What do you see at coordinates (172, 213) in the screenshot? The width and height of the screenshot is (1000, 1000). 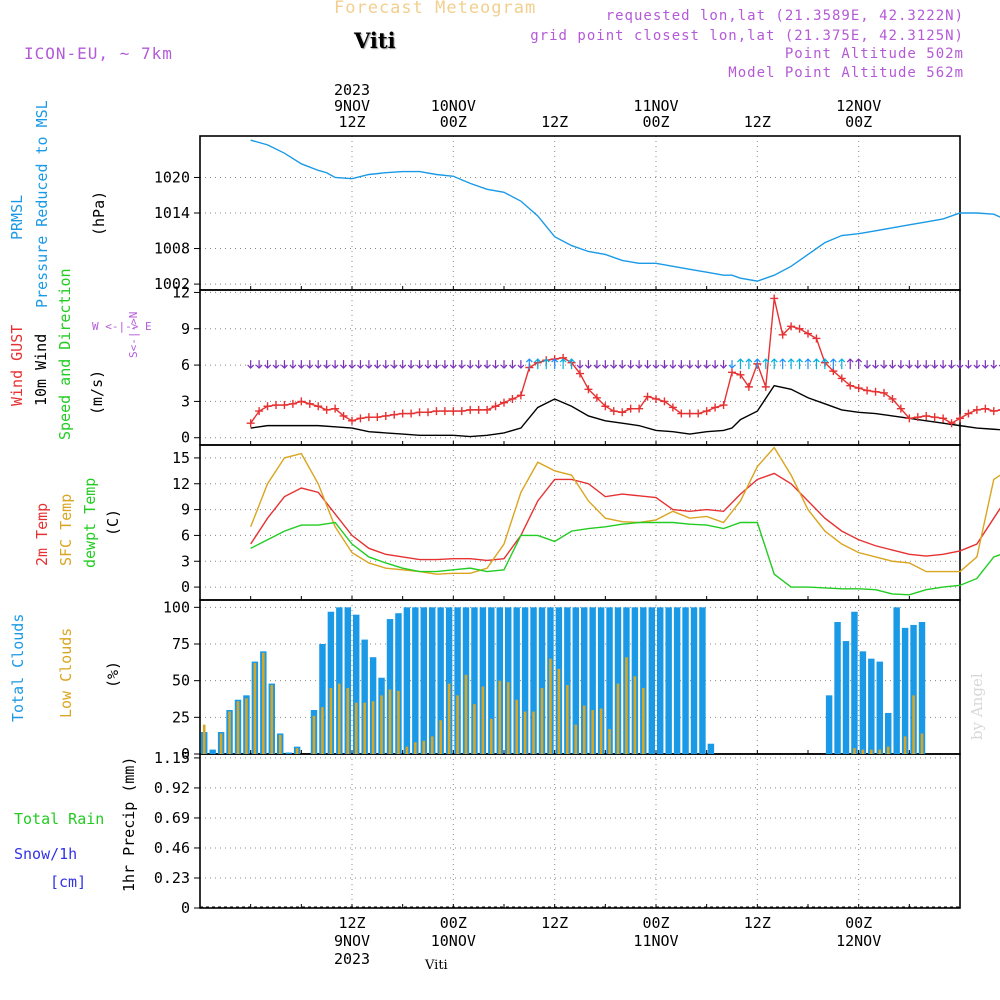 I see `pressure-ytick-label: 1014` at bounding box center [172, 213].